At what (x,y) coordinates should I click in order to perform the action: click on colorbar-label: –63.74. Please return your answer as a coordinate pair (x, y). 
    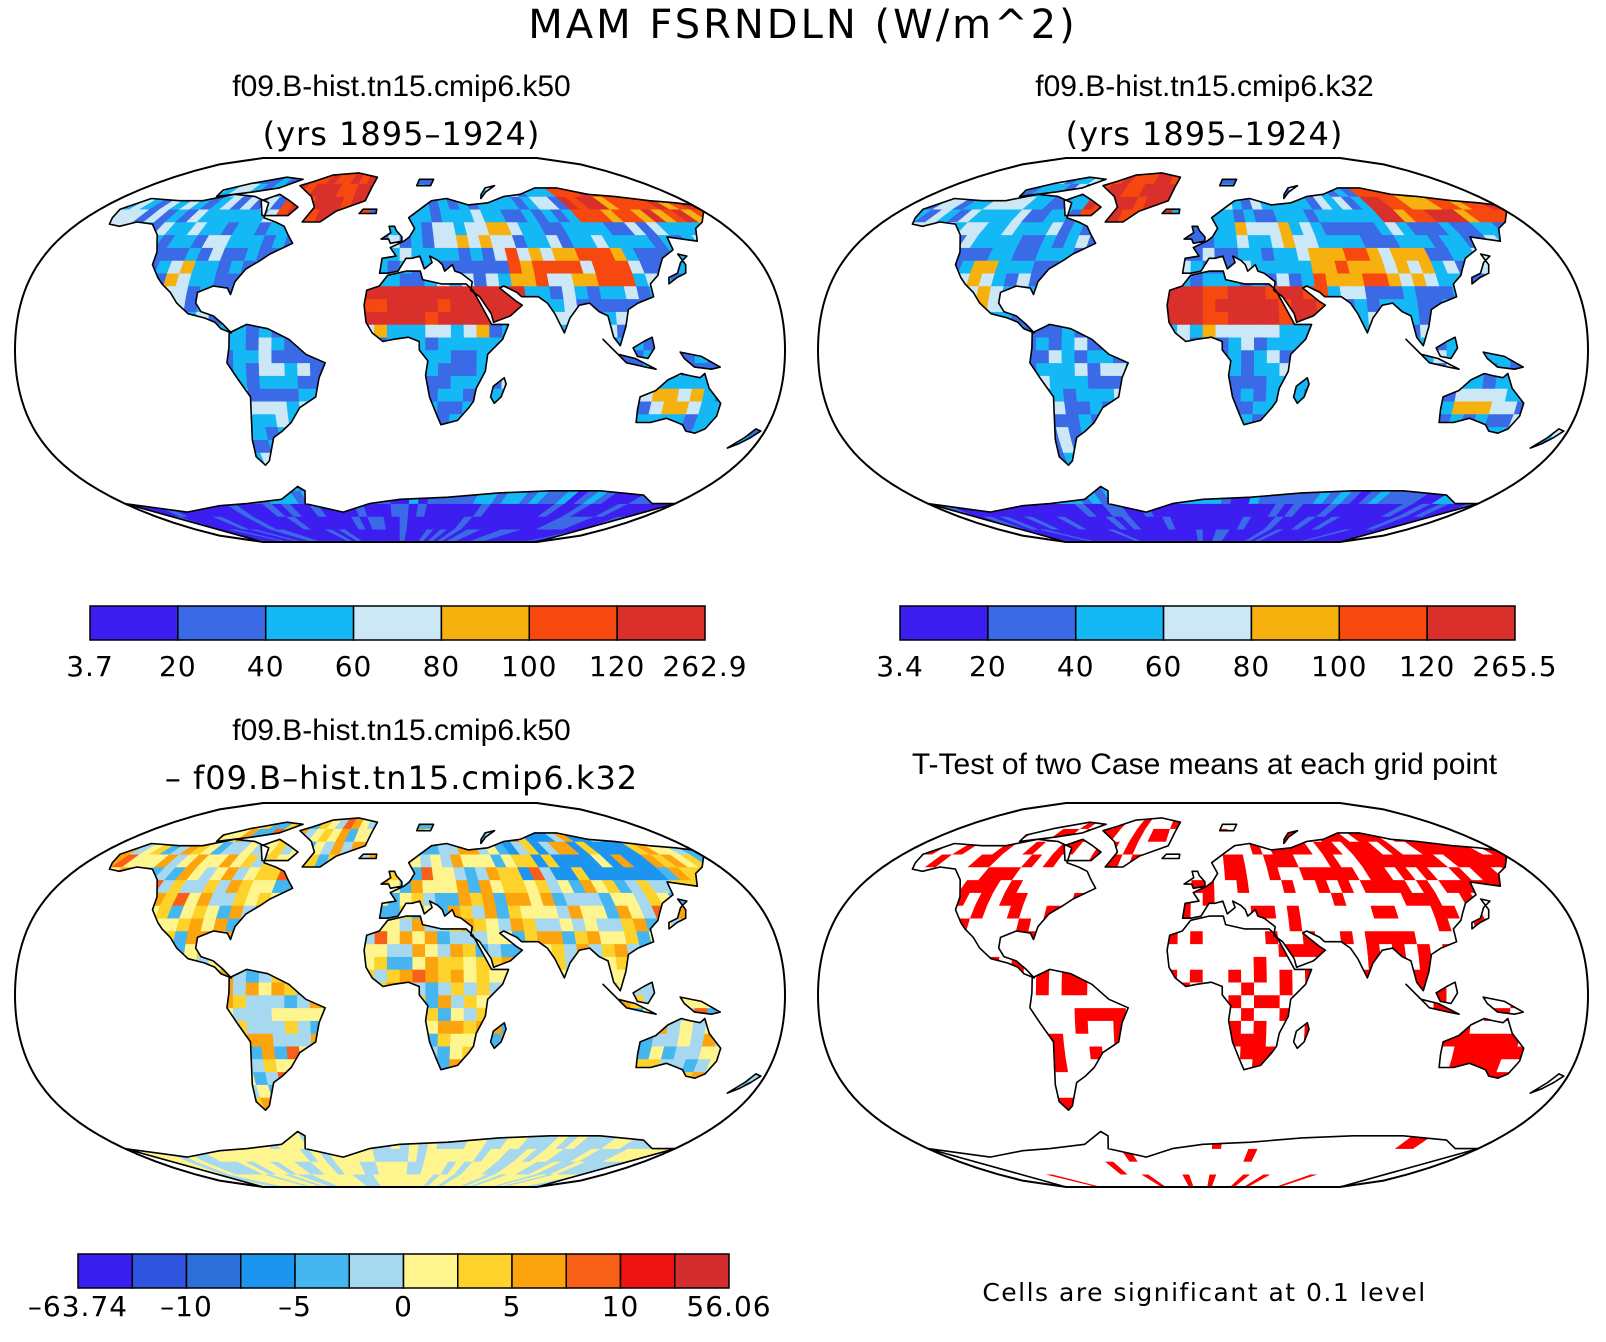
    Looking at the image, I should click on (78, 1306).